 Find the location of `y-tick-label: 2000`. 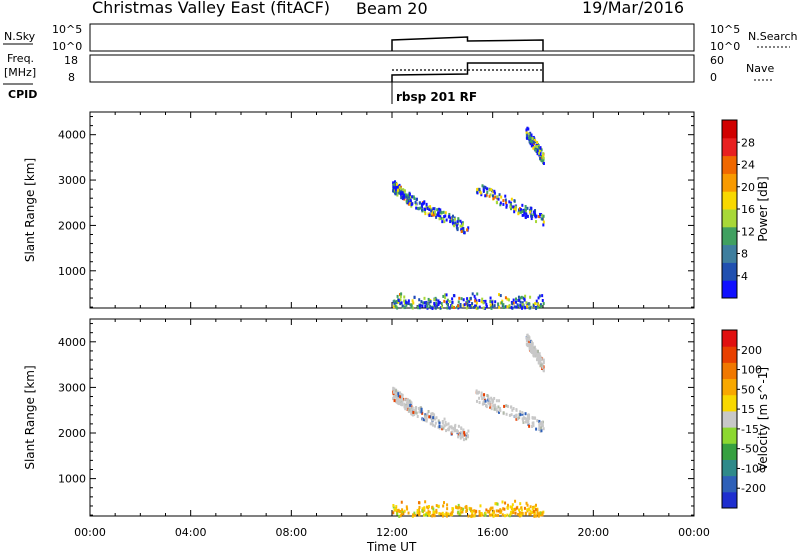

y-tick-label: 2000 is located at coordinates (72, 225).